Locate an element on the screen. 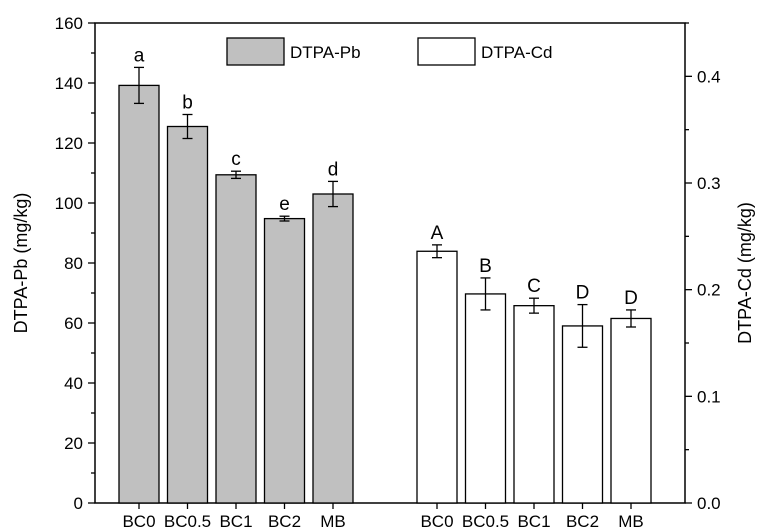 This screenshot has height=531, width=757. bar-dtpa-cd-bc1 is located at coordinates (534, 404).